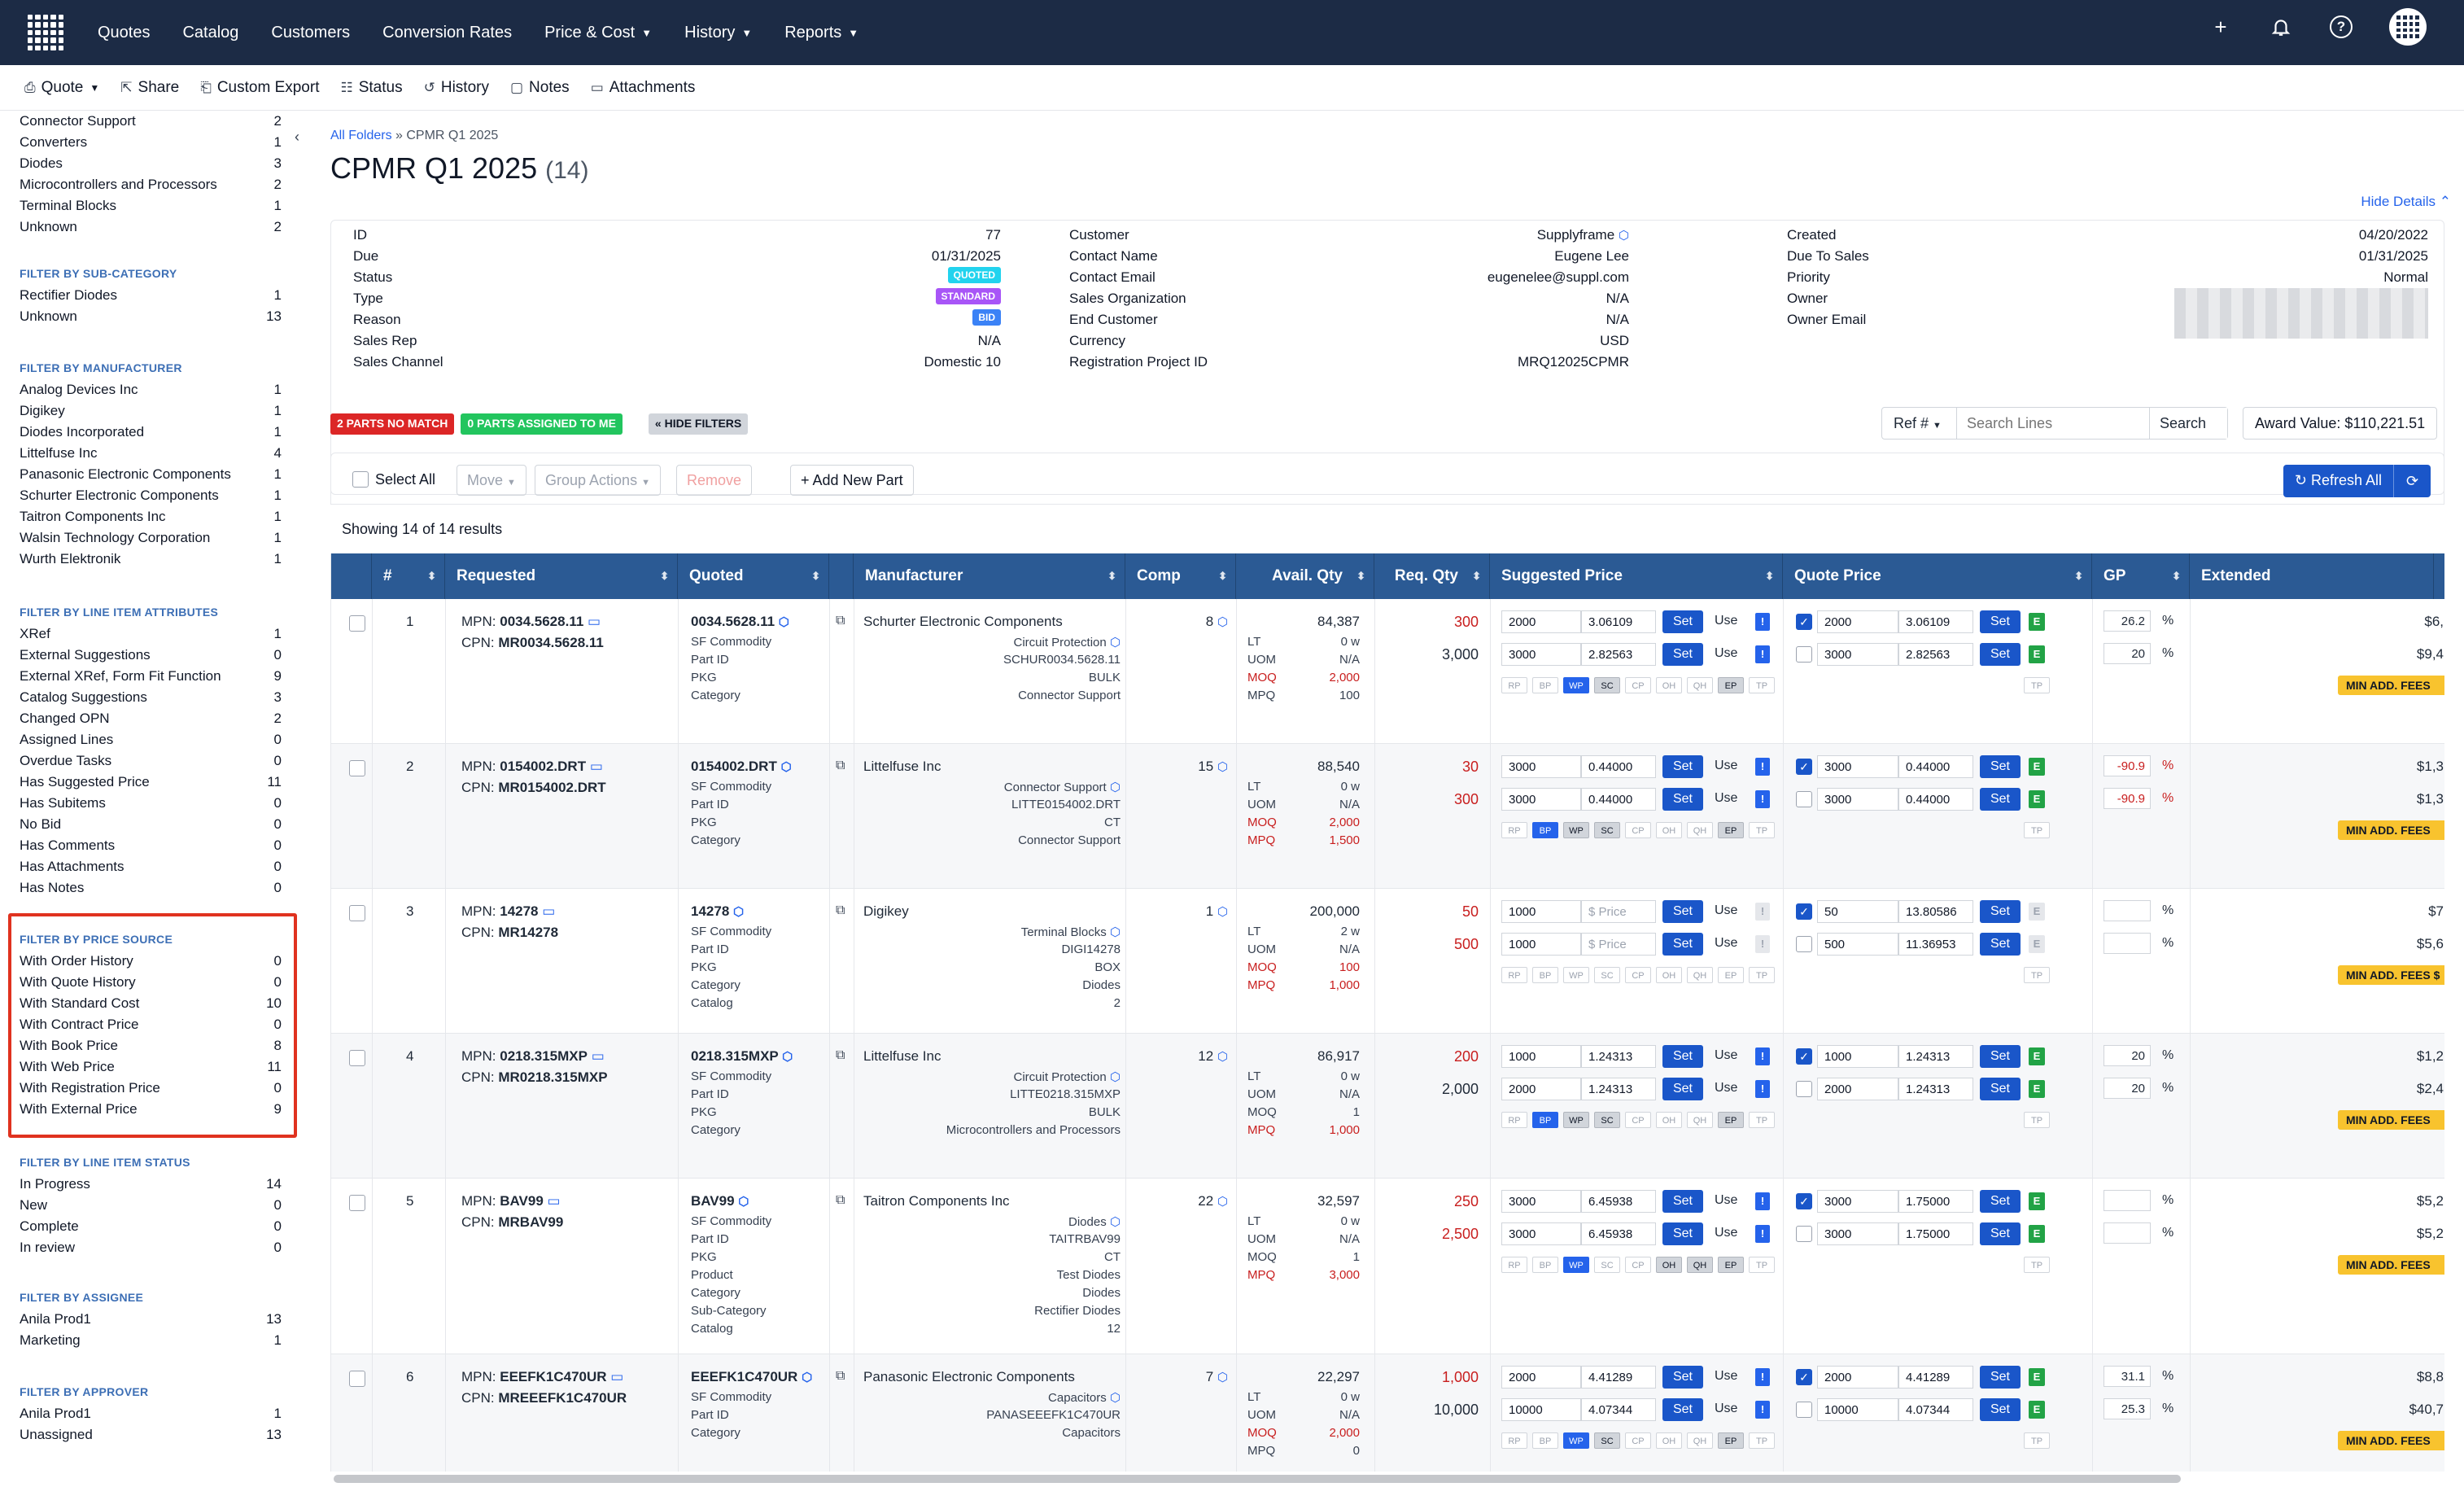 This screenshot has height=1487, width=2464. Describe the element at coordinates (2141, 576) in the screenshot. I see `column-header: GP ⬍` at that location.